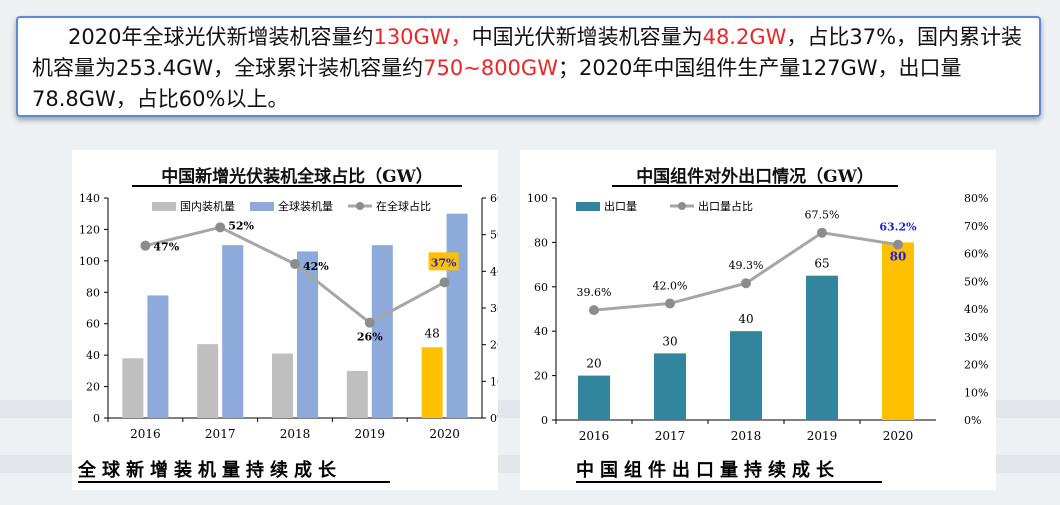  What do you see at coordinates (755, 186) in the screenshot?
I see `right-chart-title-underline` at bounding box center [755, 186].